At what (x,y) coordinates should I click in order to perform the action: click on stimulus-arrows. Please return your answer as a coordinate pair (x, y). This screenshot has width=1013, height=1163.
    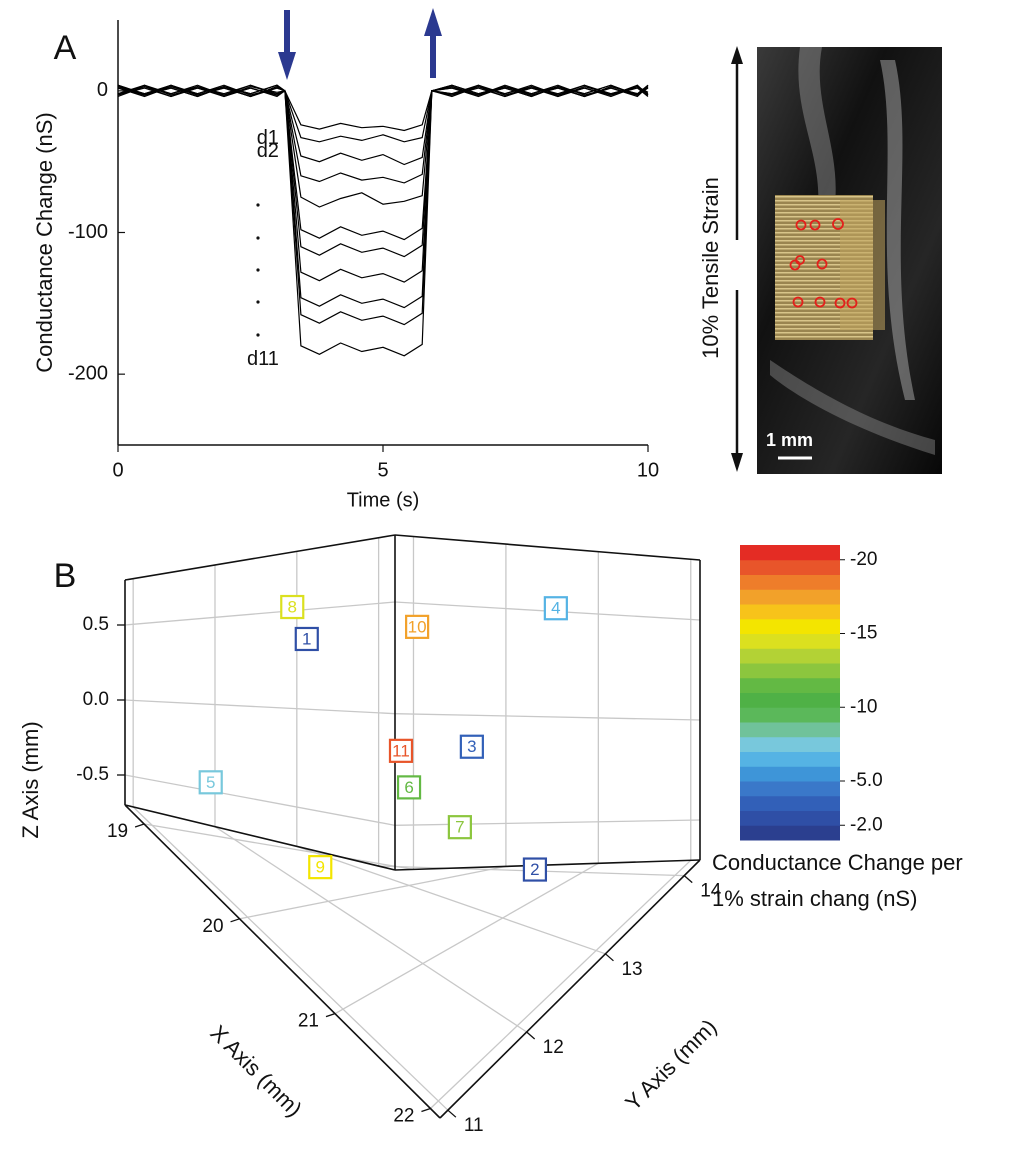
    Looking at the image, I should click on (360, 44).